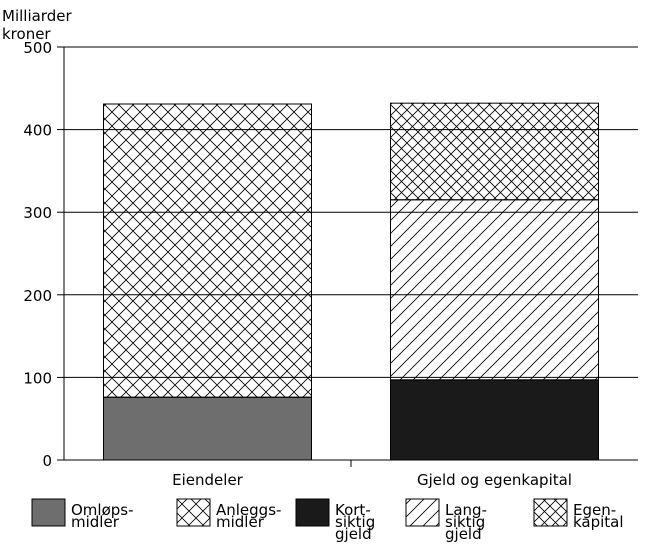  I want to click on legend-label-2-line-1: Anleggs-, so click(248, 510).